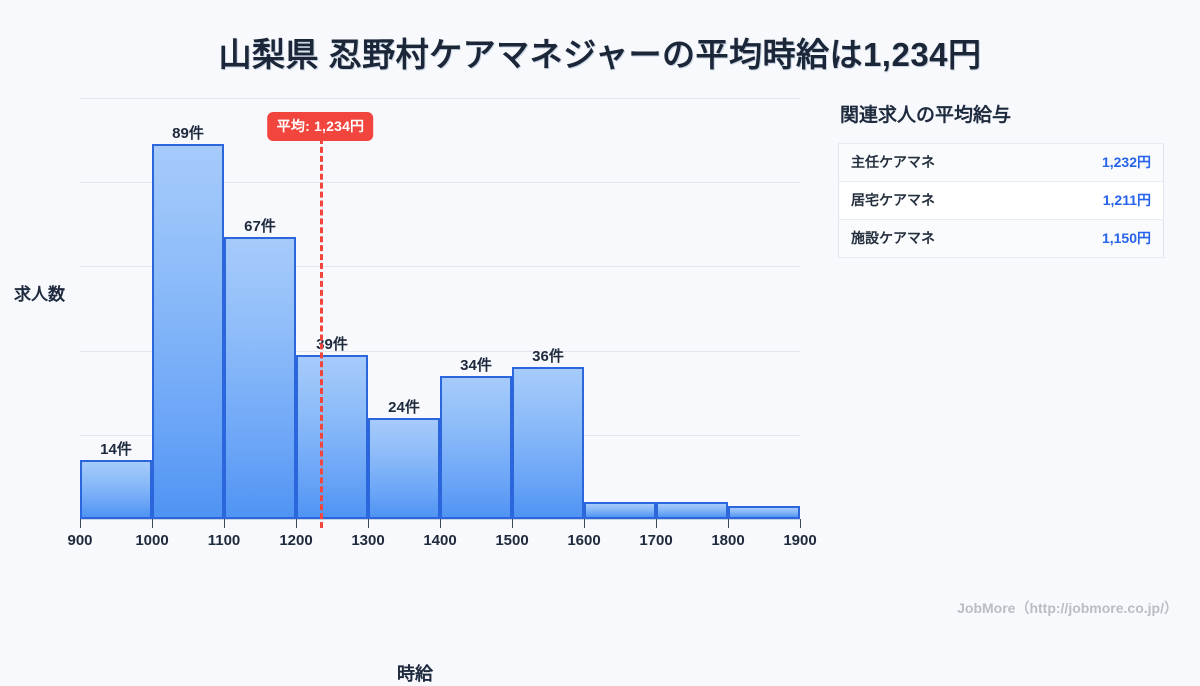  I want to click on related-salary-heading: 関連求人の平均給与, so click(926, 115).